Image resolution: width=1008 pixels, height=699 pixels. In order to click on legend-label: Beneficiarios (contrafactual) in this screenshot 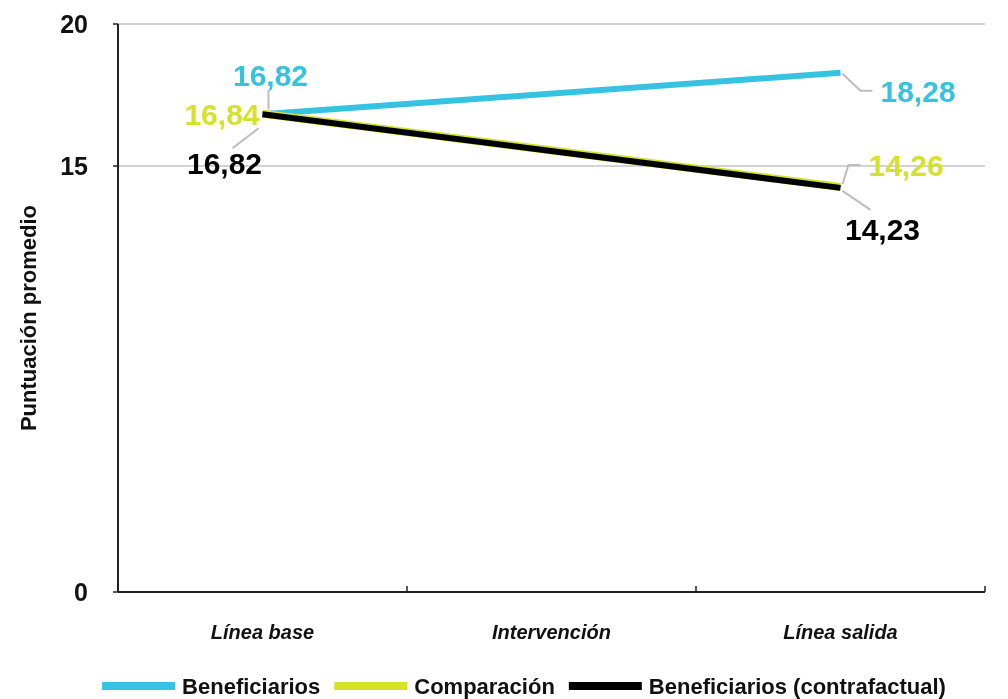, I will do `click(797, 686)`.